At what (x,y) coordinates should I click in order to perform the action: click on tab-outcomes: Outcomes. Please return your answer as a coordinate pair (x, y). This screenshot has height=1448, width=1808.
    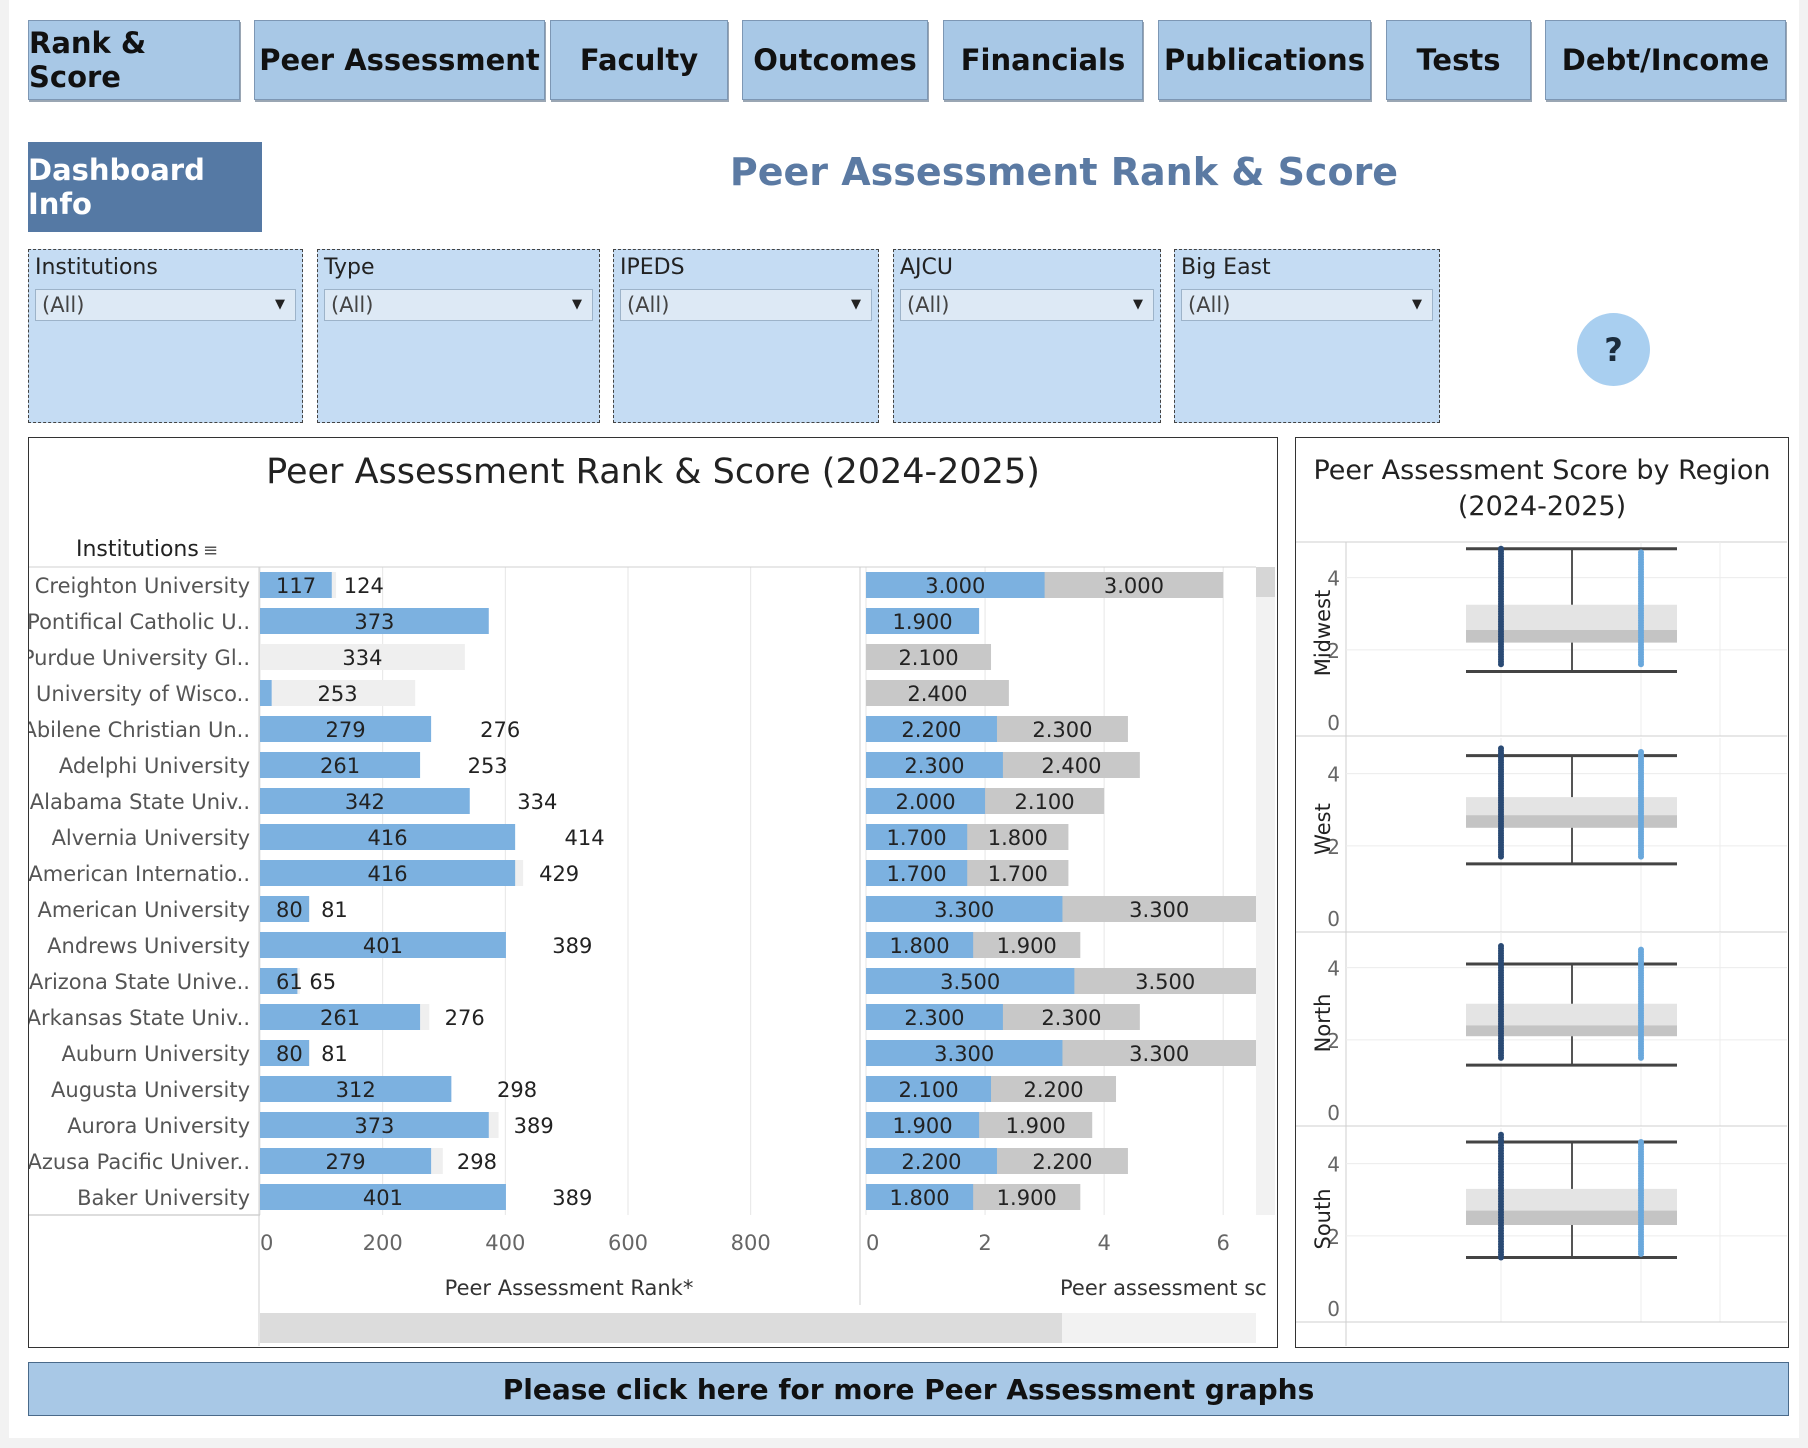
    Looking at the image, I should click on (835, 60).